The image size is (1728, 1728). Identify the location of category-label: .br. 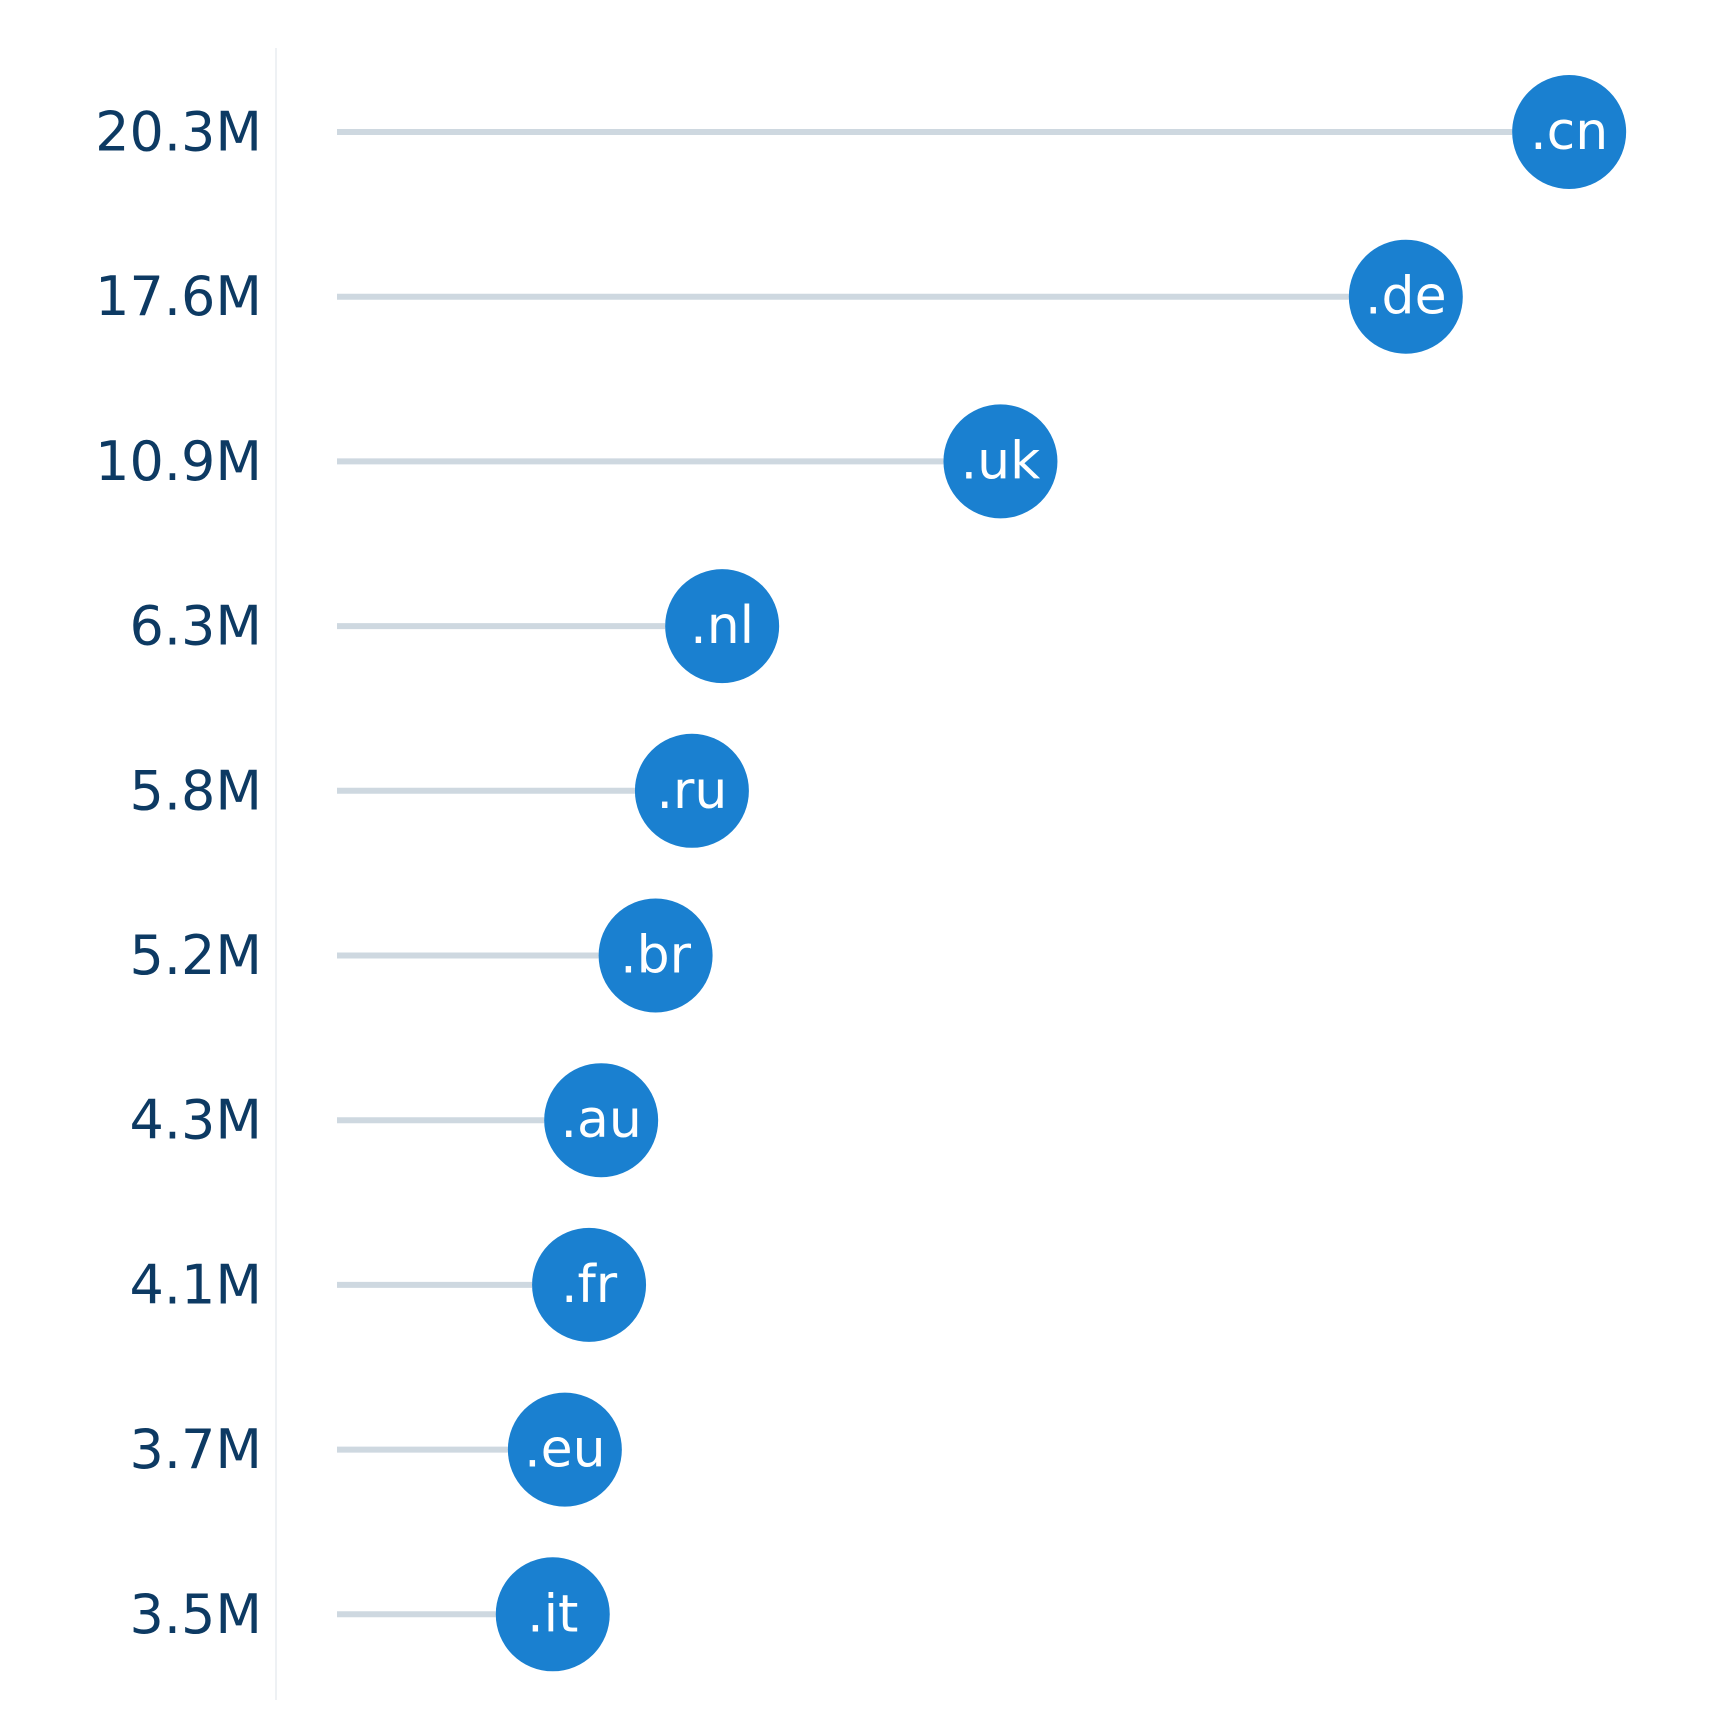
(656, 956).